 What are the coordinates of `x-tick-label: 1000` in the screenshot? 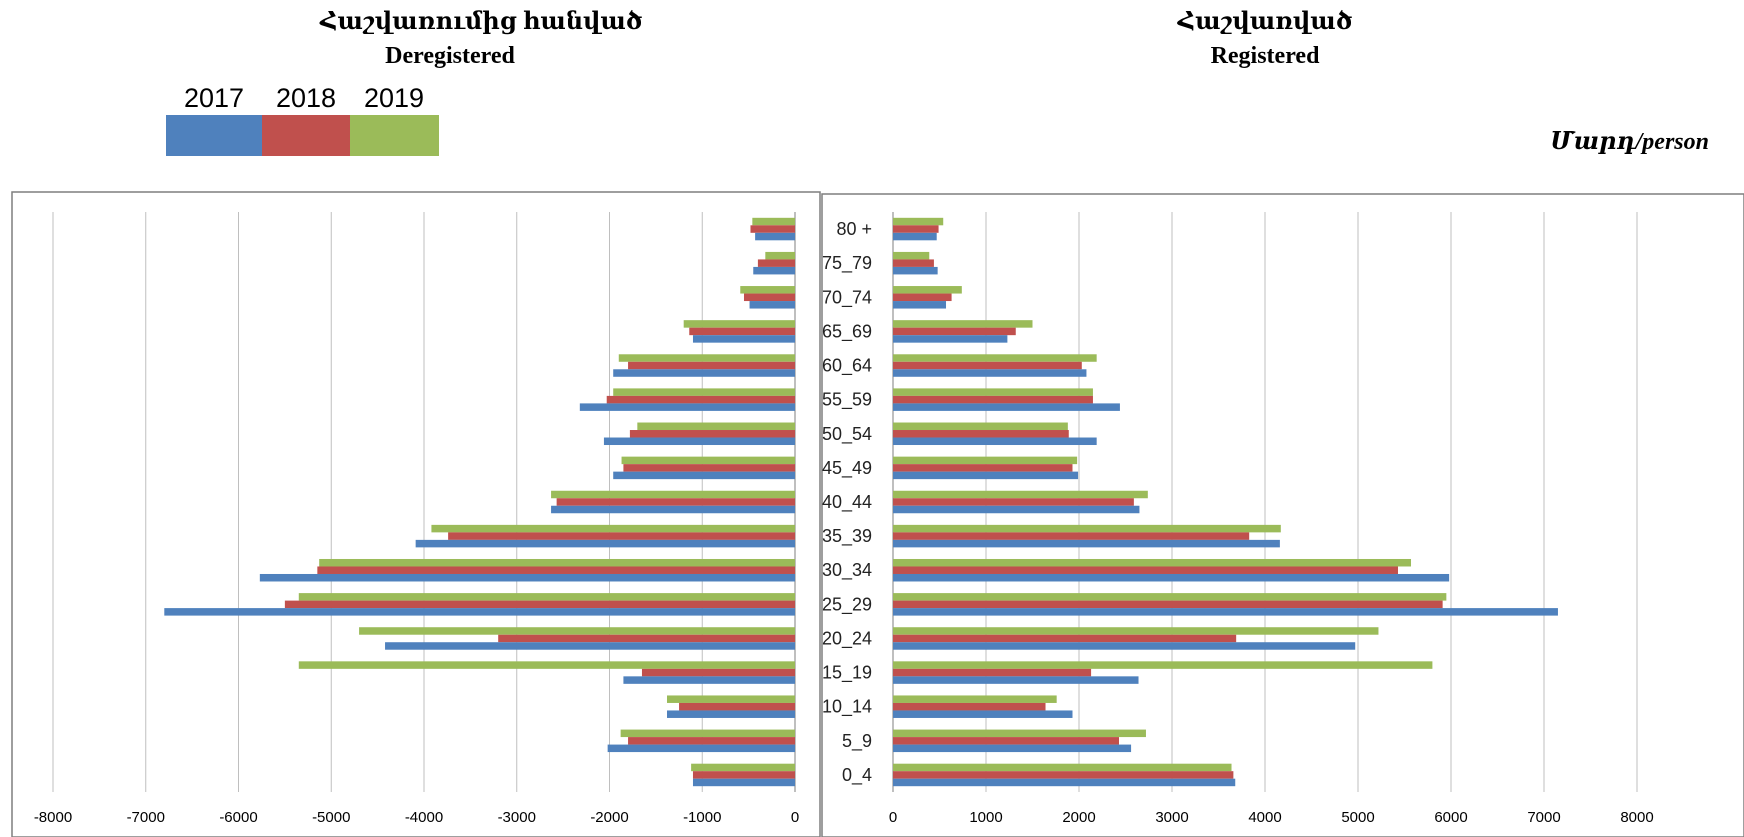 It's located at (985, 817).